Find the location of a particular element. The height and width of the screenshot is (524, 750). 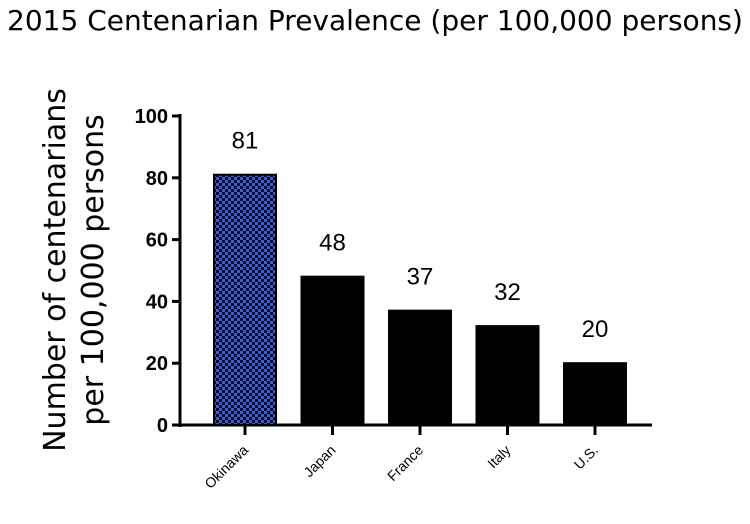

y-tick-label: 100 is located at coordinates (151, 117).